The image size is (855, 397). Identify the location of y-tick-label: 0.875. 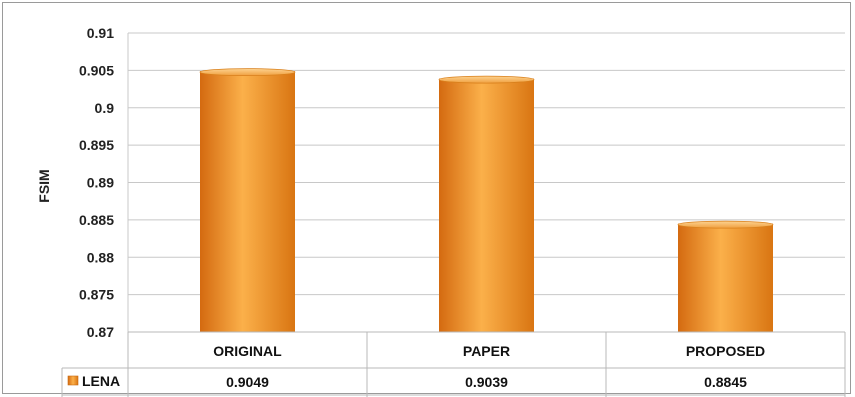
(96, 295).